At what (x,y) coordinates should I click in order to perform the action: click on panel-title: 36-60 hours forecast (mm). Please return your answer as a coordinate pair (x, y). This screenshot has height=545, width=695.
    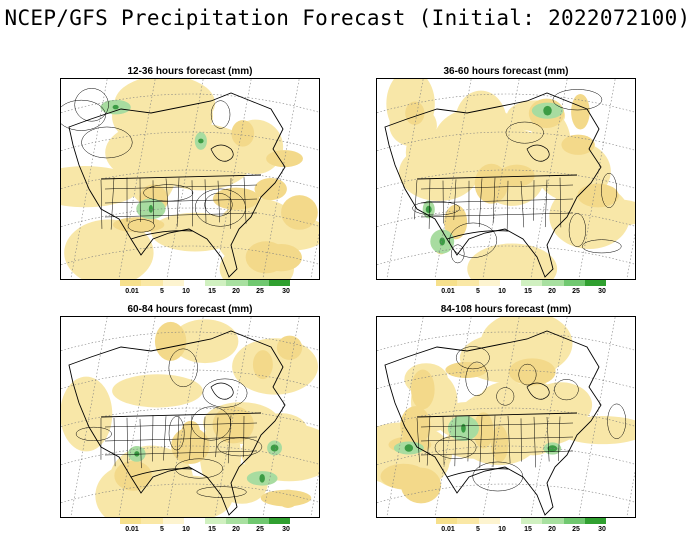
    Looking at the image, I should click on (506, 71).